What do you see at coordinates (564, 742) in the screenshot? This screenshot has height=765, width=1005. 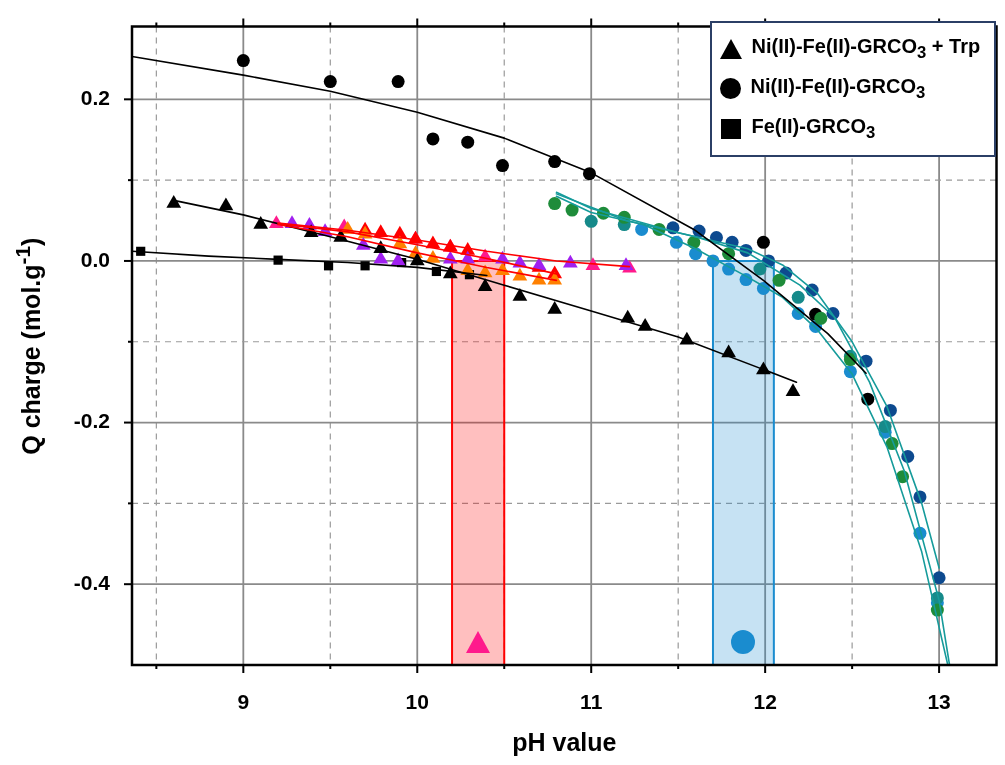 I see `x-axis-title: pH value` at bounding box center [564, 742].